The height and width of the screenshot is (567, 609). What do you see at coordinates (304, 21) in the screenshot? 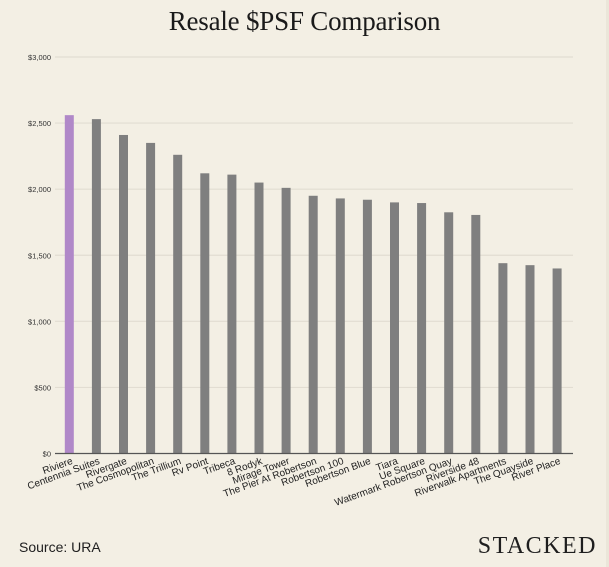
I see `chart-title: Resale $PSF Comparison` at bounding box center [304, 21].